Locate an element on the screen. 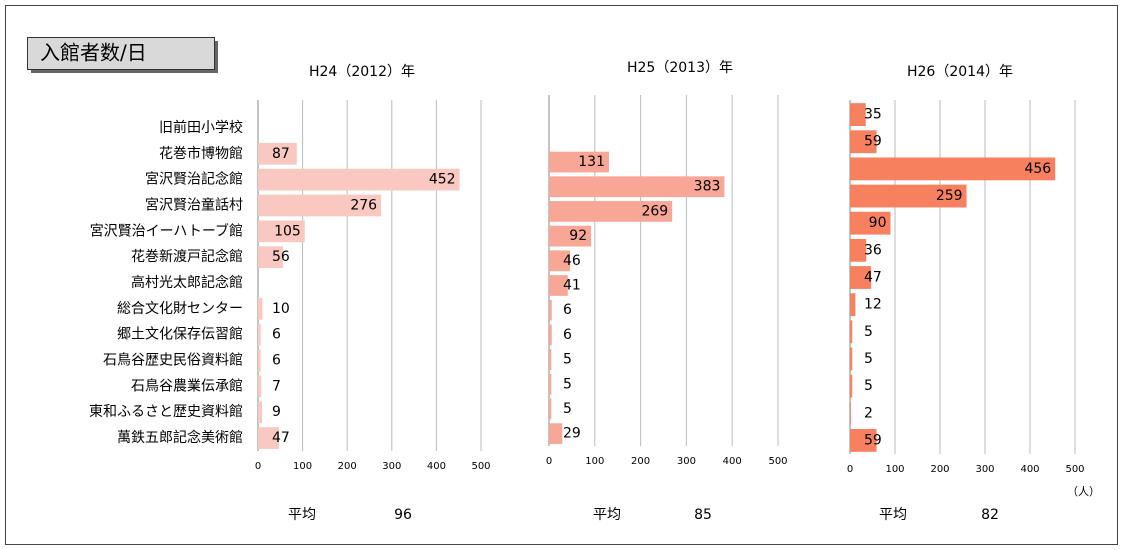 The width and height of the screenshot is (1123, 550). value-label: 9 is located at coordinates (276, 412).